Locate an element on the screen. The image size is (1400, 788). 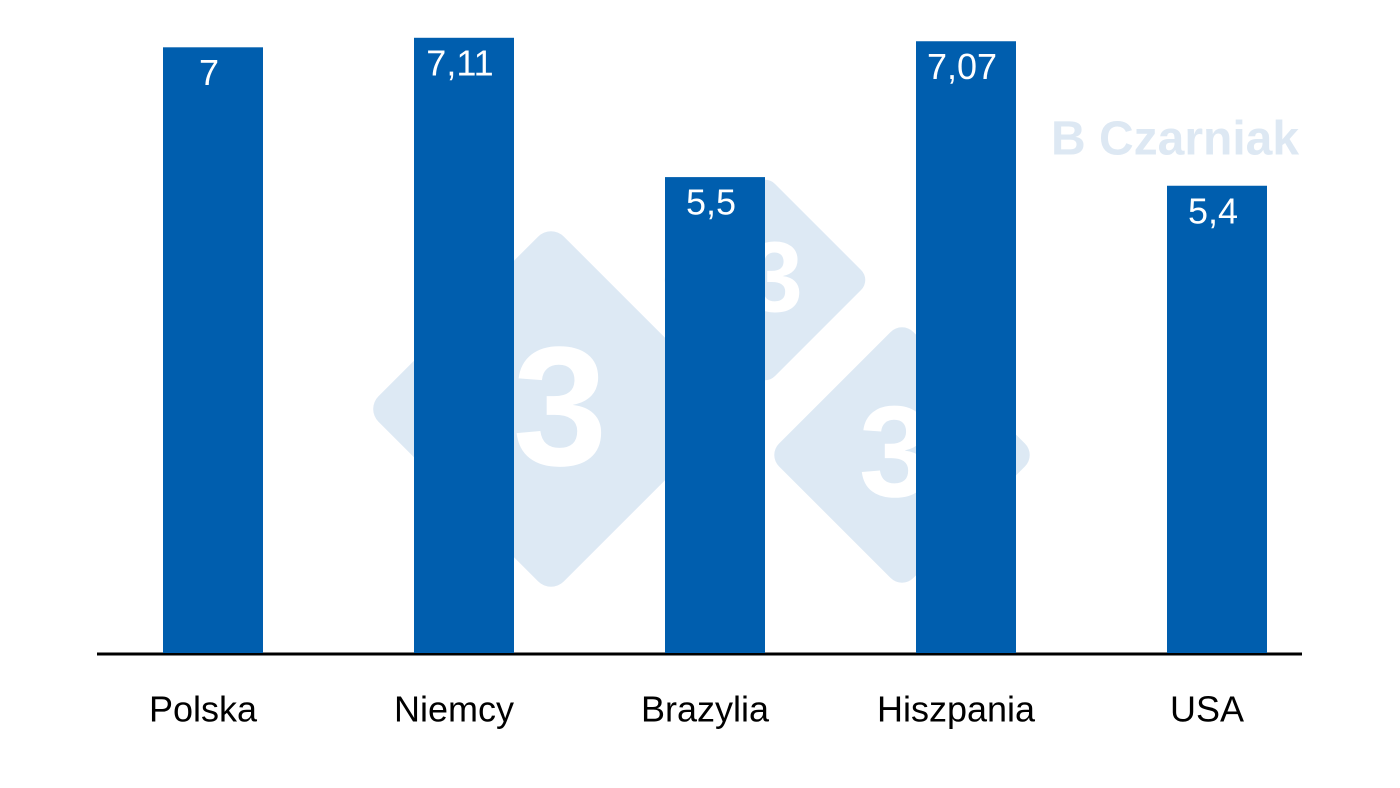
logo-digit: 3 is located at coordinates (560, 407).